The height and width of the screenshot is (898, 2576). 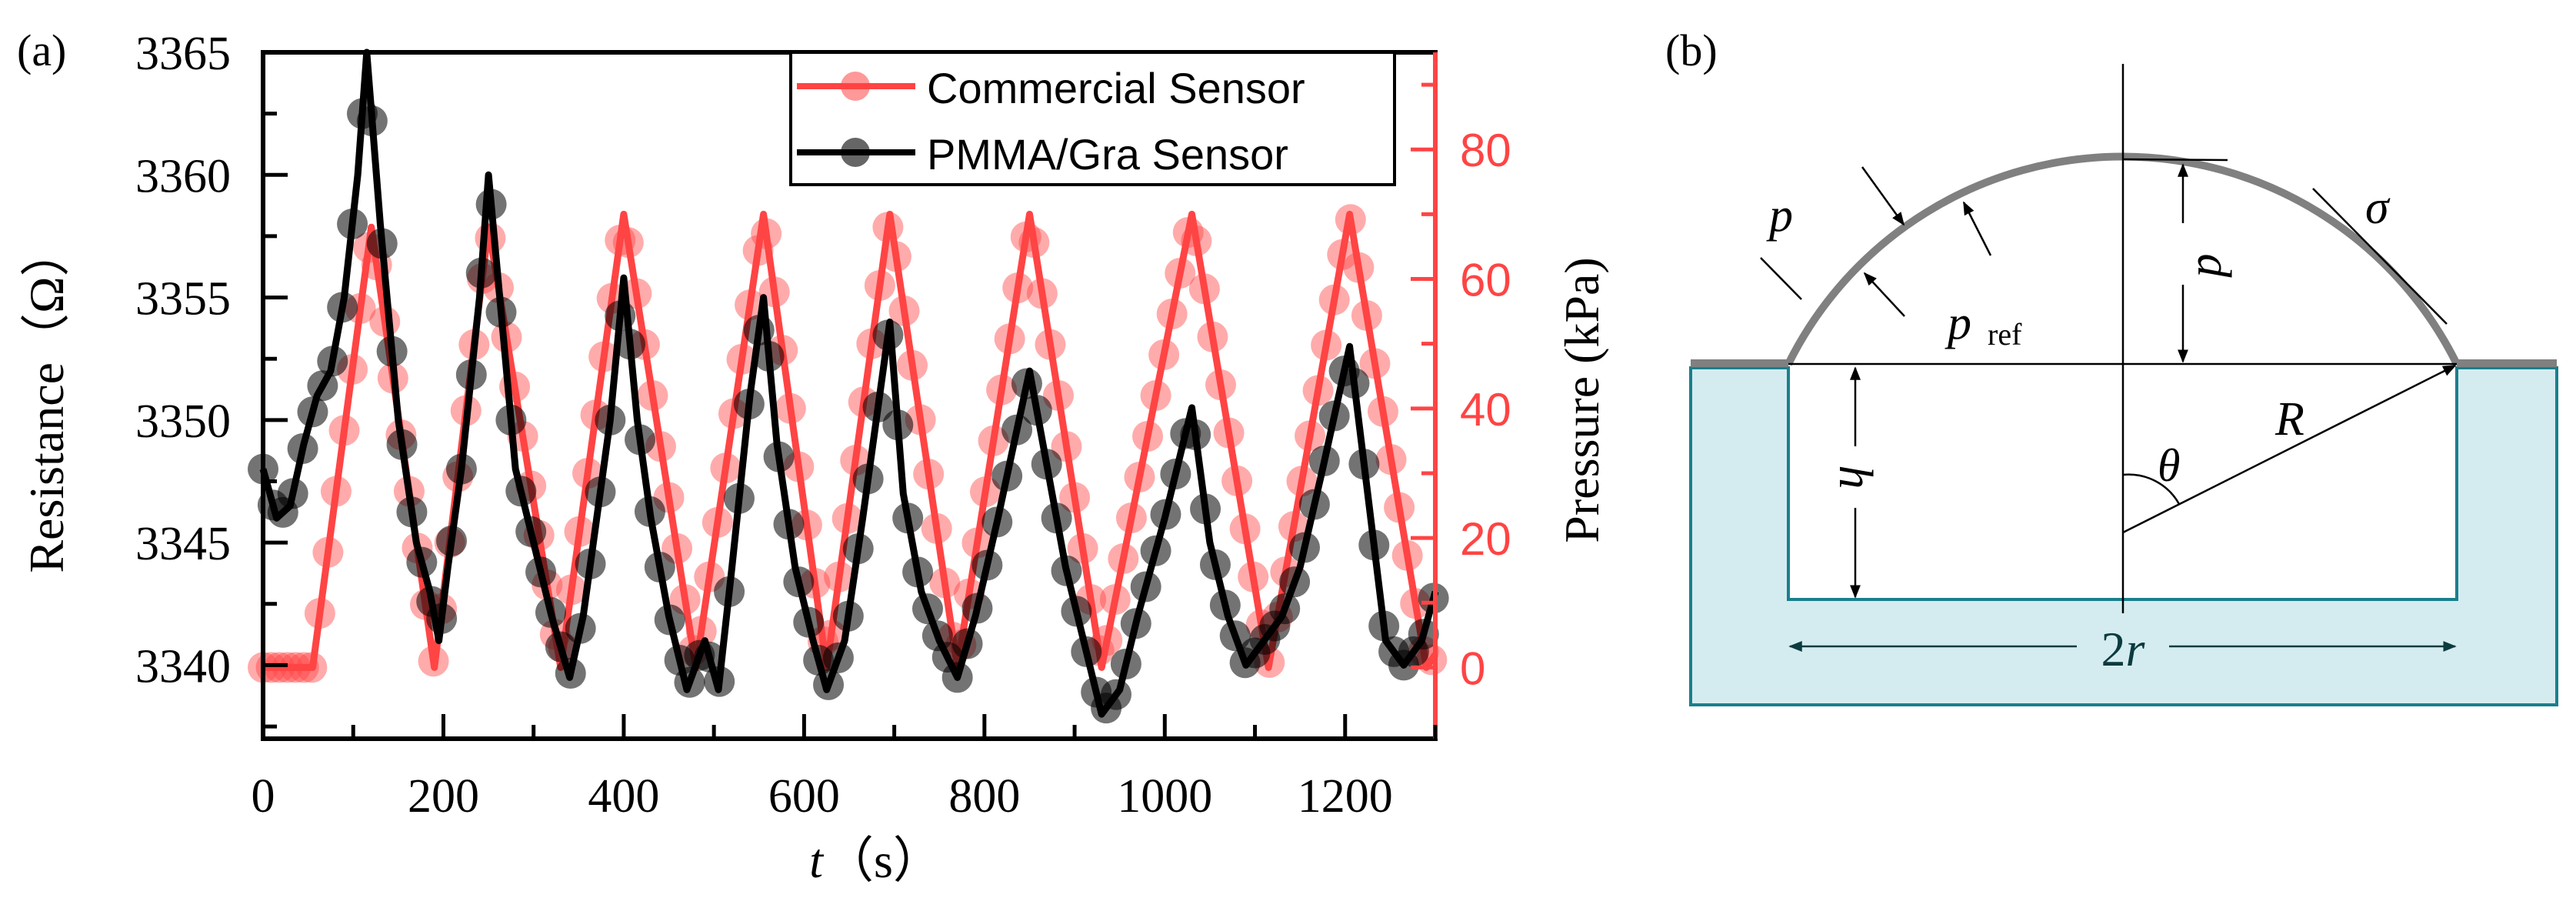 I want to click on x-axis-label: t, so click(x=817, y=860).